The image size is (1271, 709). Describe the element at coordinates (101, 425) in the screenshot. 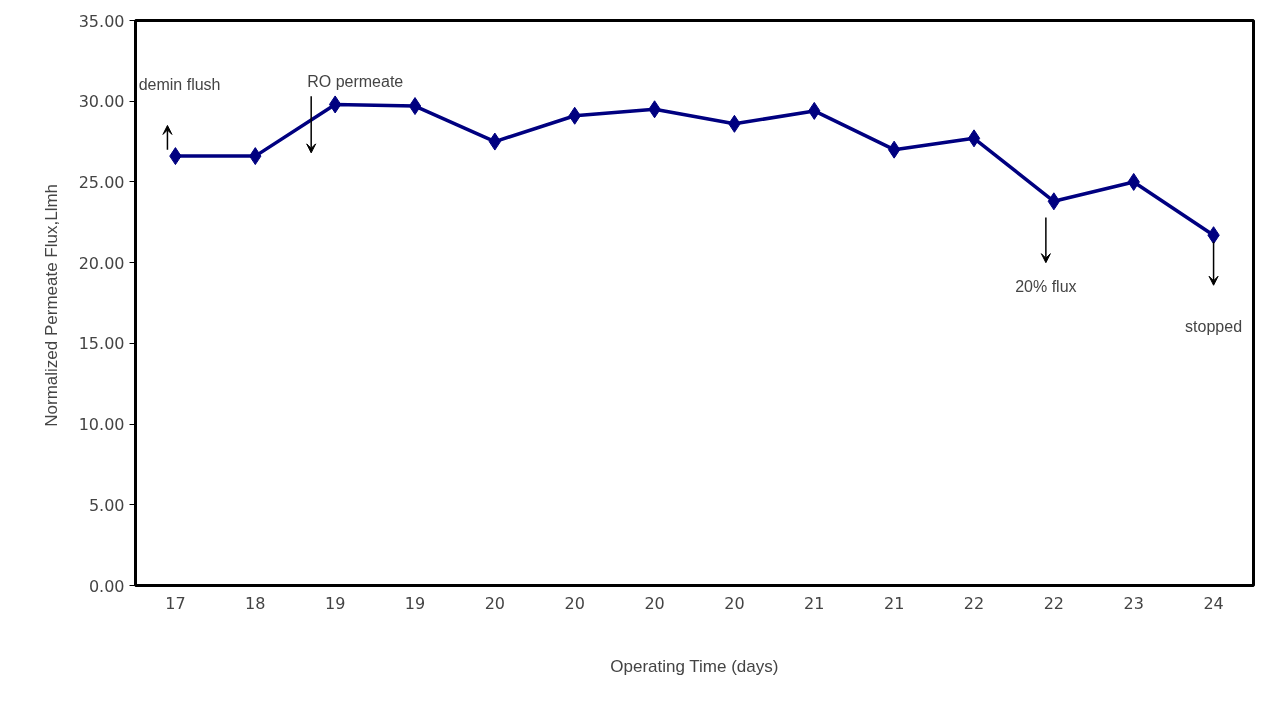

I see `y-tick-label: 10.00` at that location.